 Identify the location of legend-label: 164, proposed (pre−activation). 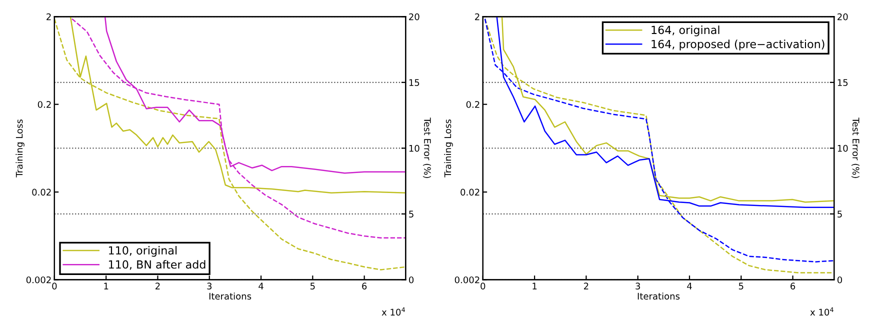
(738, 45).